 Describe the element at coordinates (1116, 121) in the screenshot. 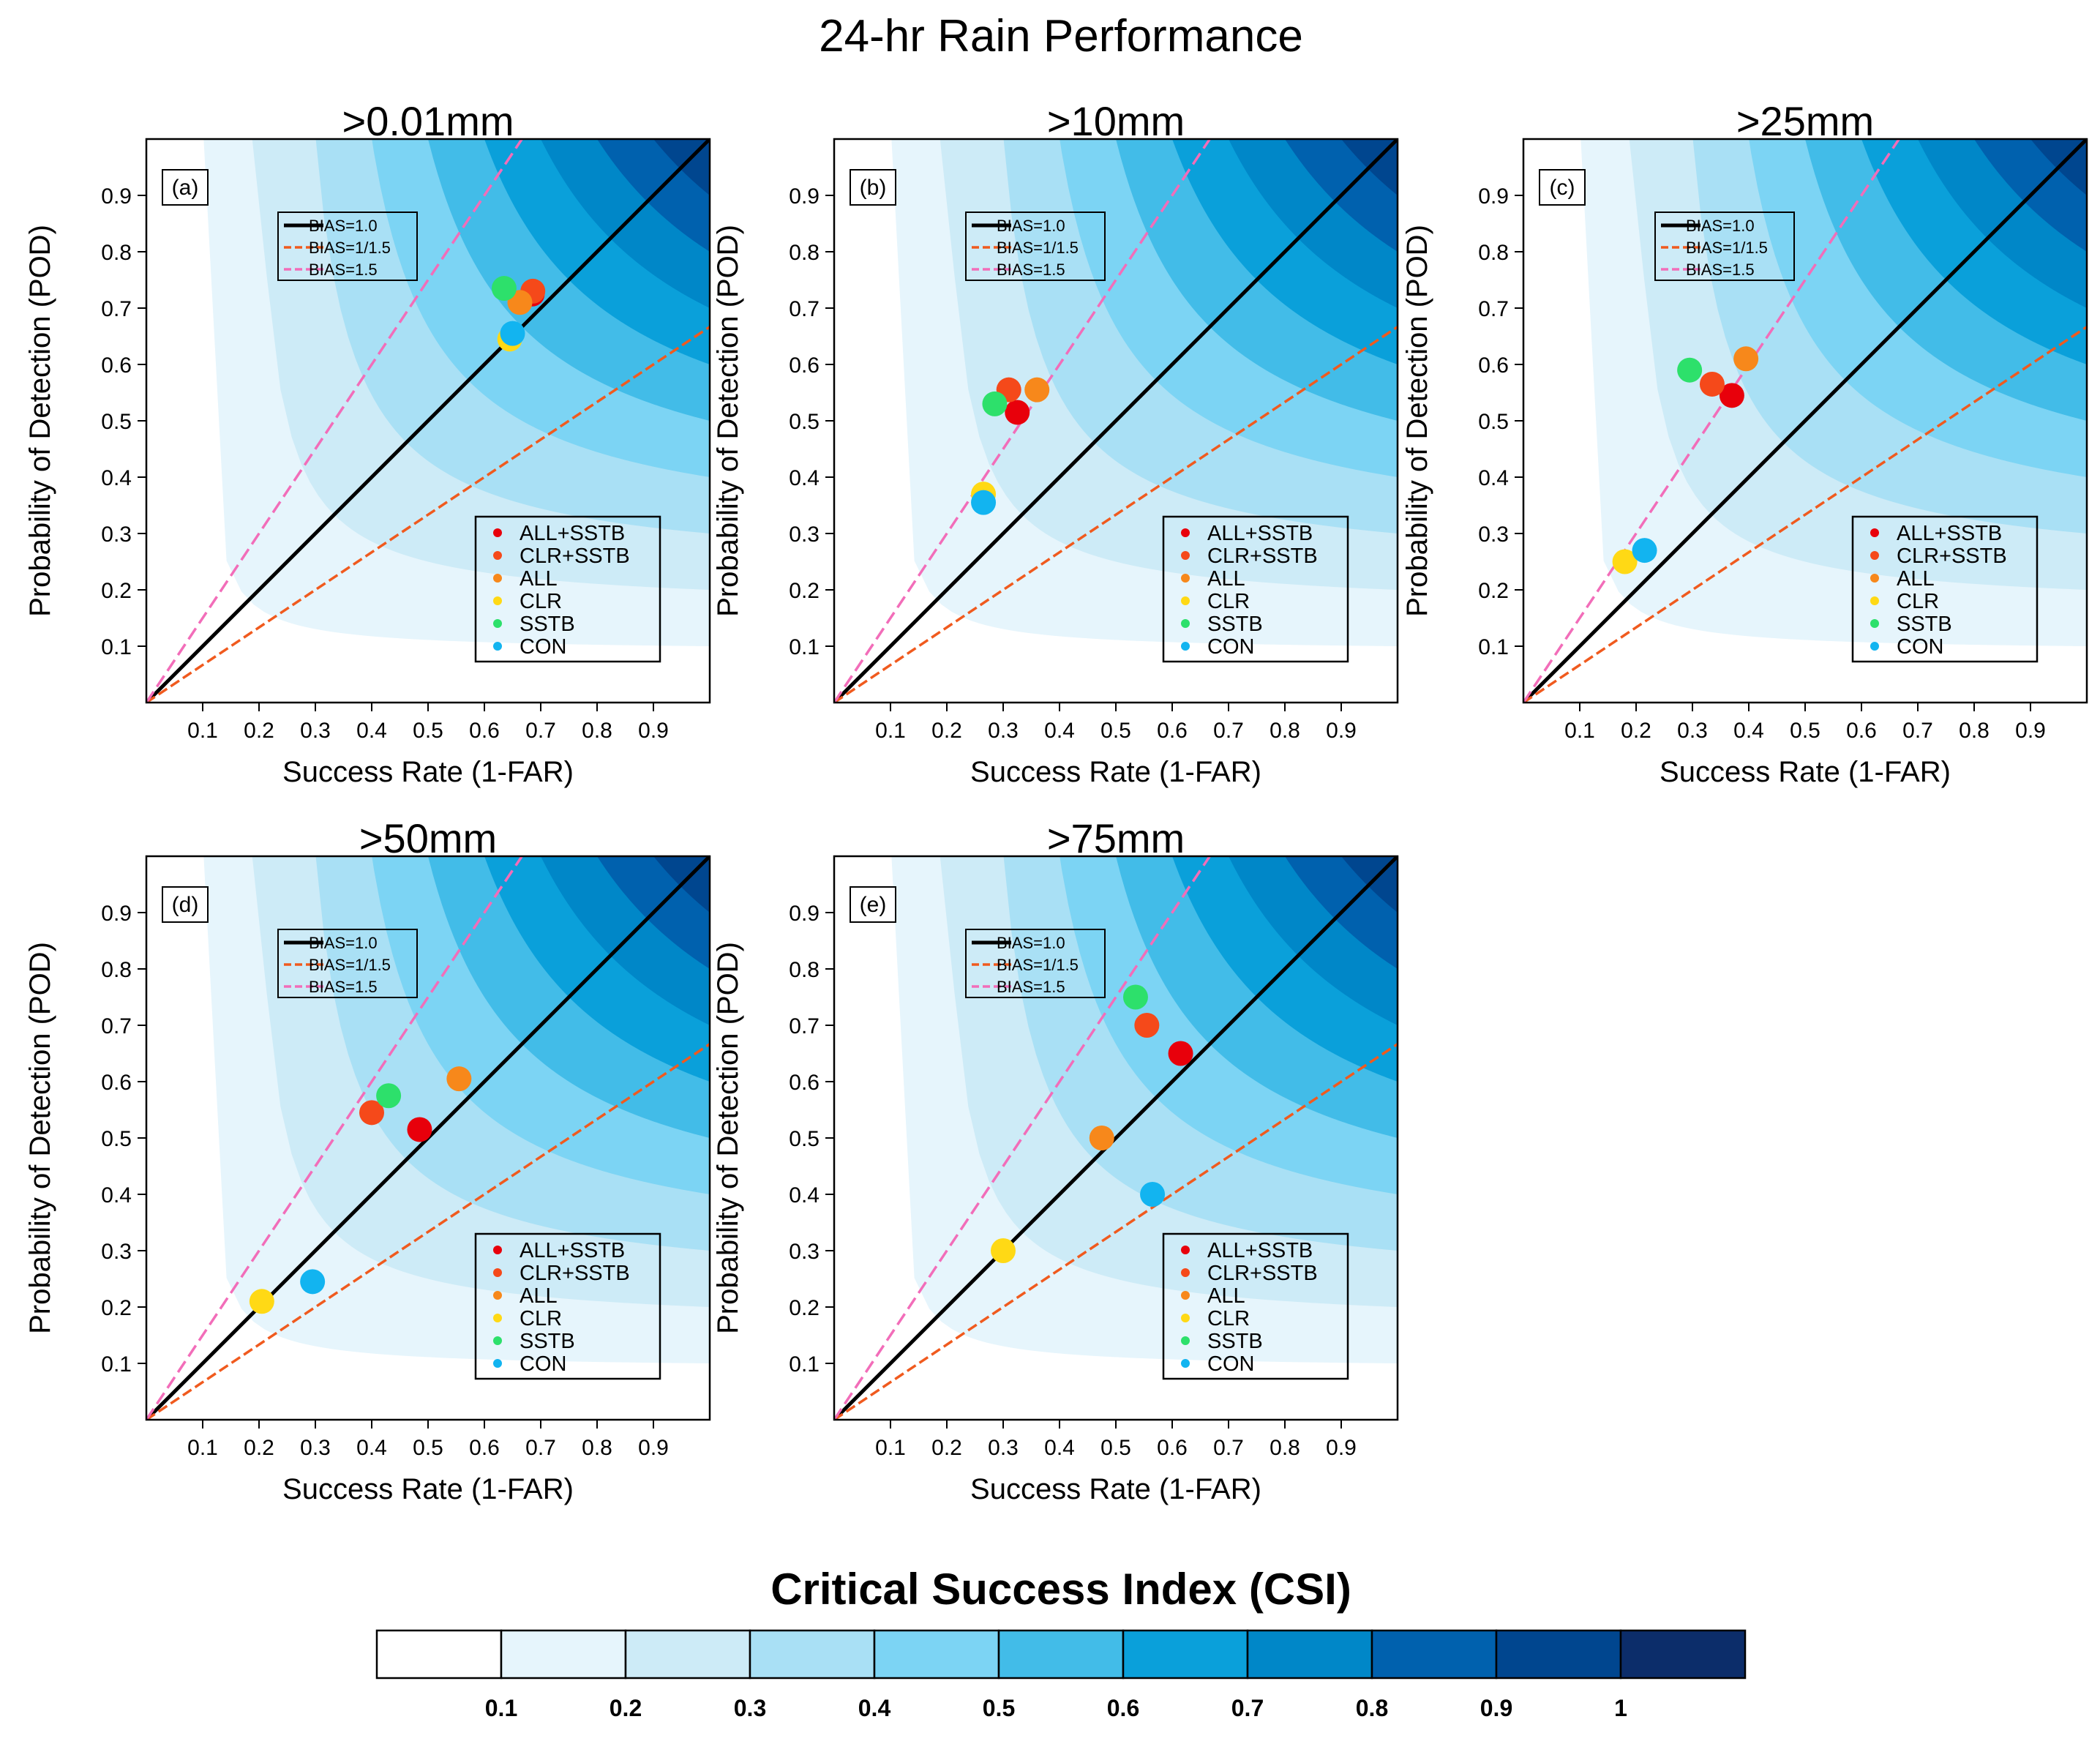

I see `panel-title: >10mm` at that location.